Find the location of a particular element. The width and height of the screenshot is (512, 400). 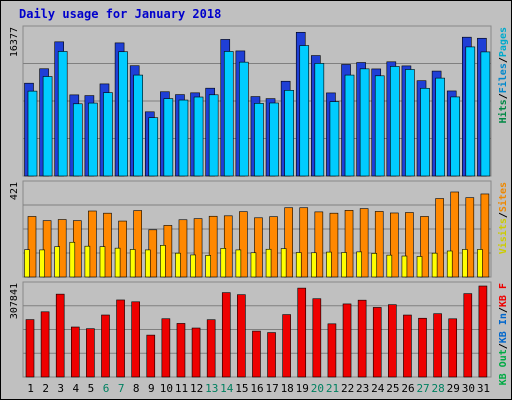

x-tick-label: 19 is located at coordinates (302, 388).